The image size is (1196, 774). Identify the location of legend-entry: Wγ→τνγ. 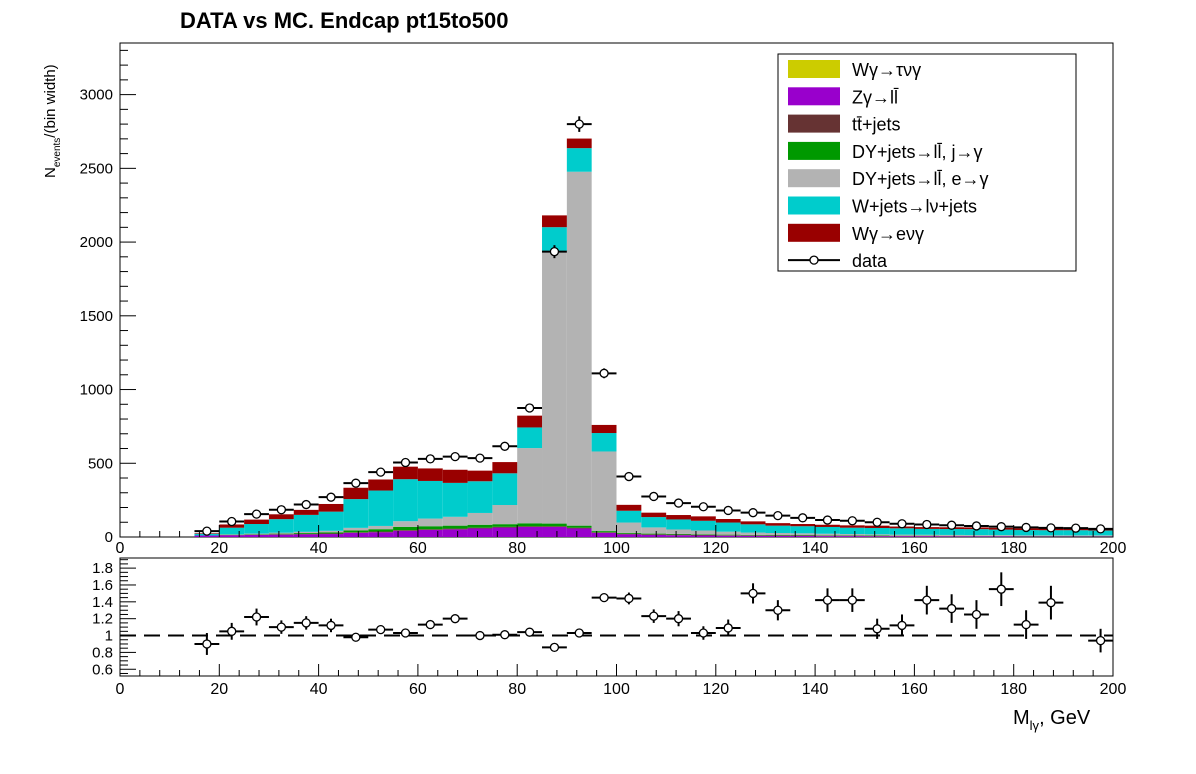
(854, 70).